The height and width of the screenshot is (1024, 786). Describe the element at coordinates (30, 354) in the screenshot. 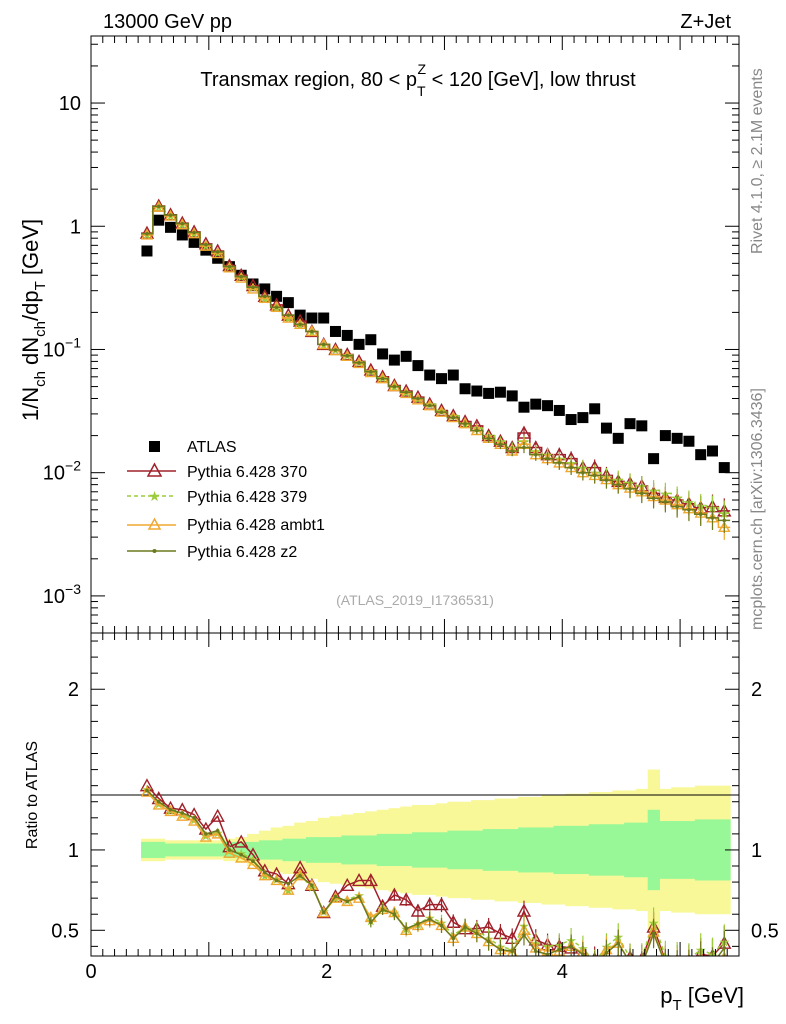

I see `y-title-b: dN` at that location.